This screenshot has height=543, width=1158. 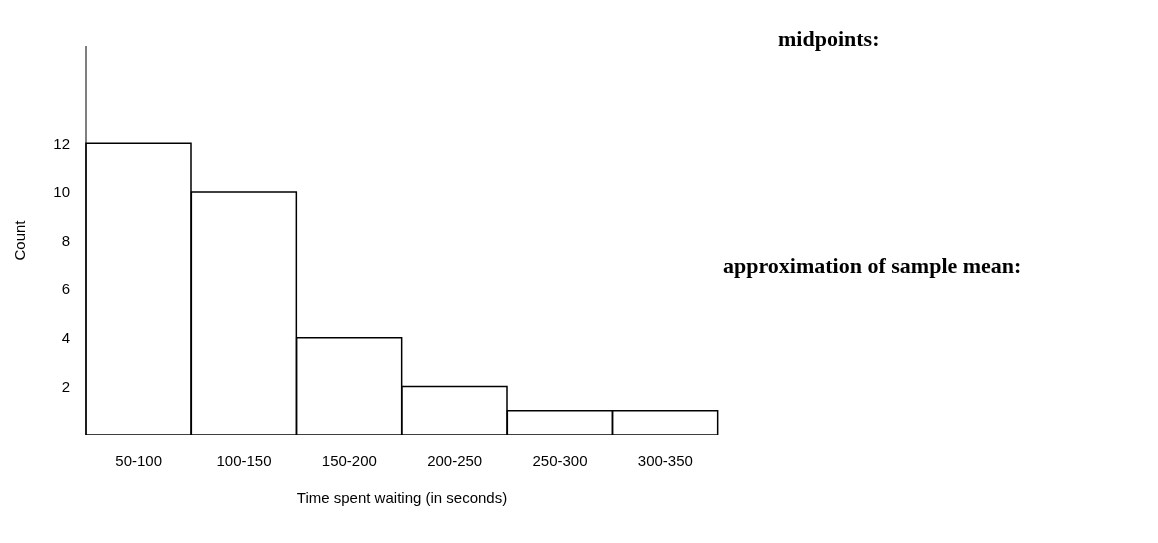 What do you see at coordinates (20, 240) in the screenshot?
I see `y-axis-title: Count` at bounding box center [20, 240].